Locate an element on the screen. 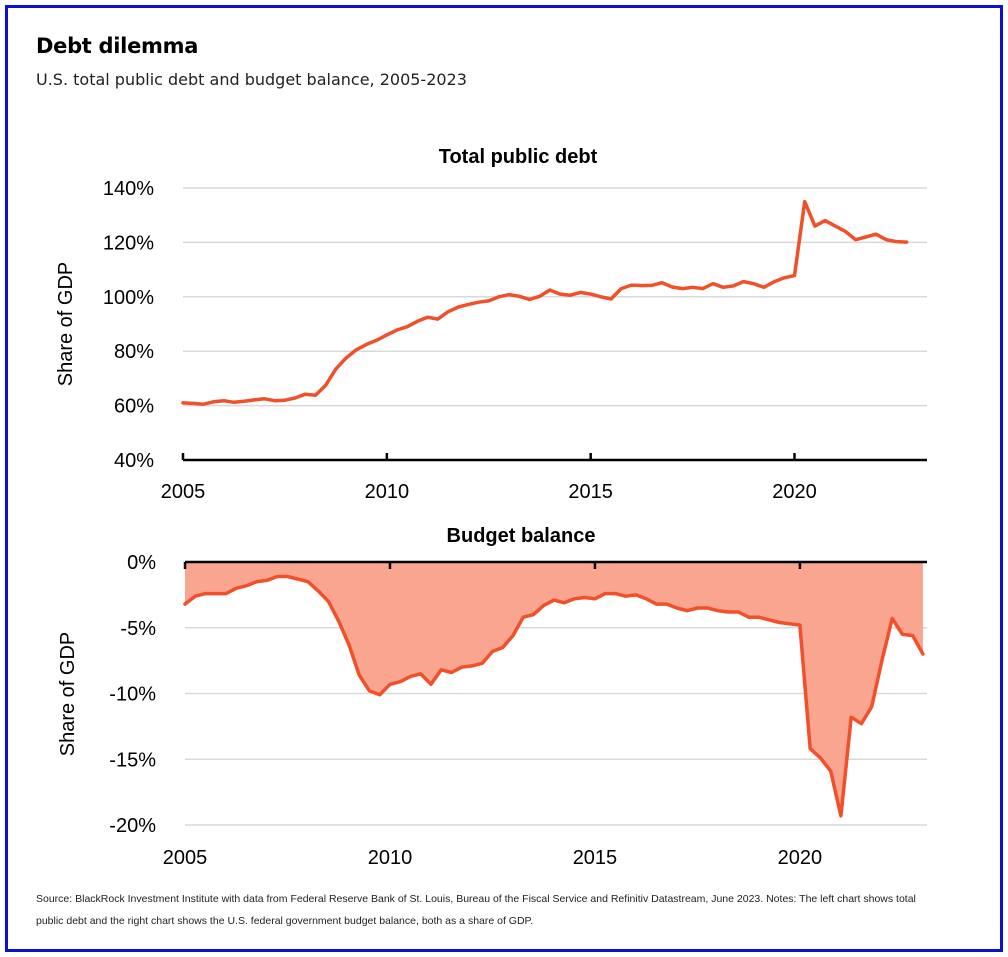  y-tick-label: -20% is located at coordinates (132, 826).